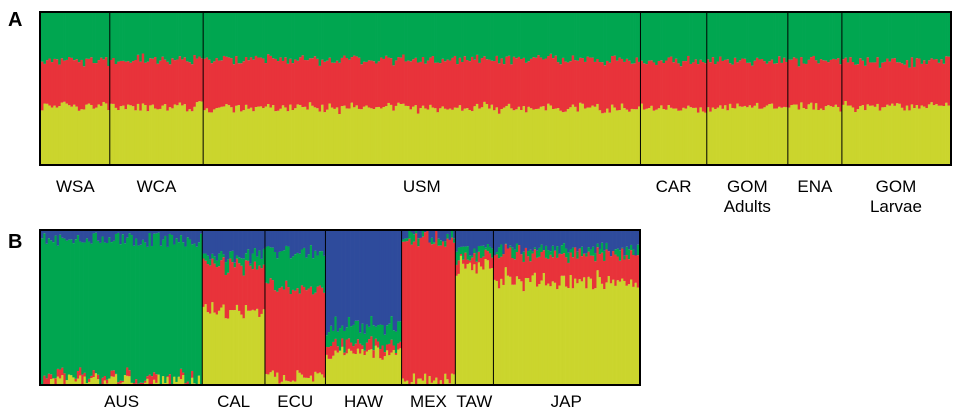 This screenshot has width=953, height=413. What do you see at coordinates (412, 232) in the screenshot?
I see `bar-mex-5-blue` at bounding box center [412, 232].